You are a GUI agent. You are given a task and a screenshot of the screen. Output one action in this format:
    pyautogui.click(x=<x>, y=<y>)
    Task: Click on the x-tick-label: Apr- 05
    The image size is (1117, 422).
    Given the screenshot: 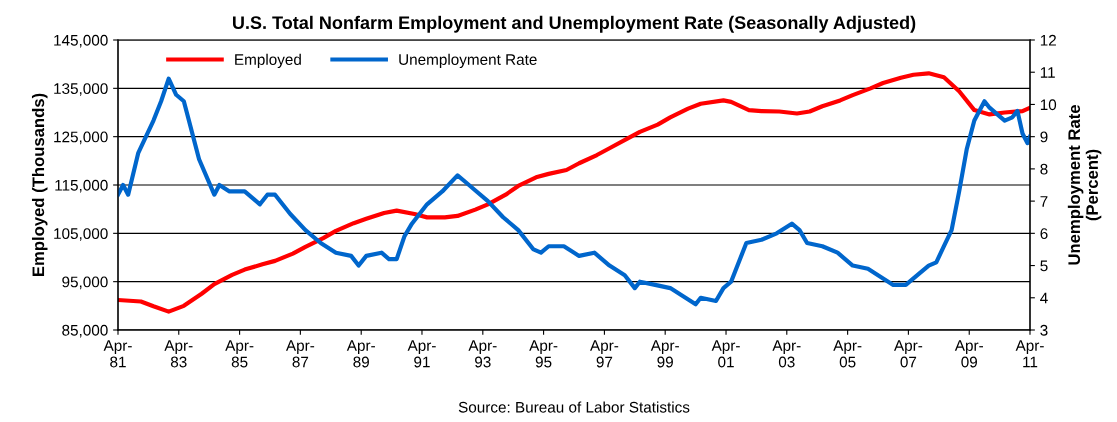 What is the action you would take?
    pyautogui.click(x=847, y=354)
    